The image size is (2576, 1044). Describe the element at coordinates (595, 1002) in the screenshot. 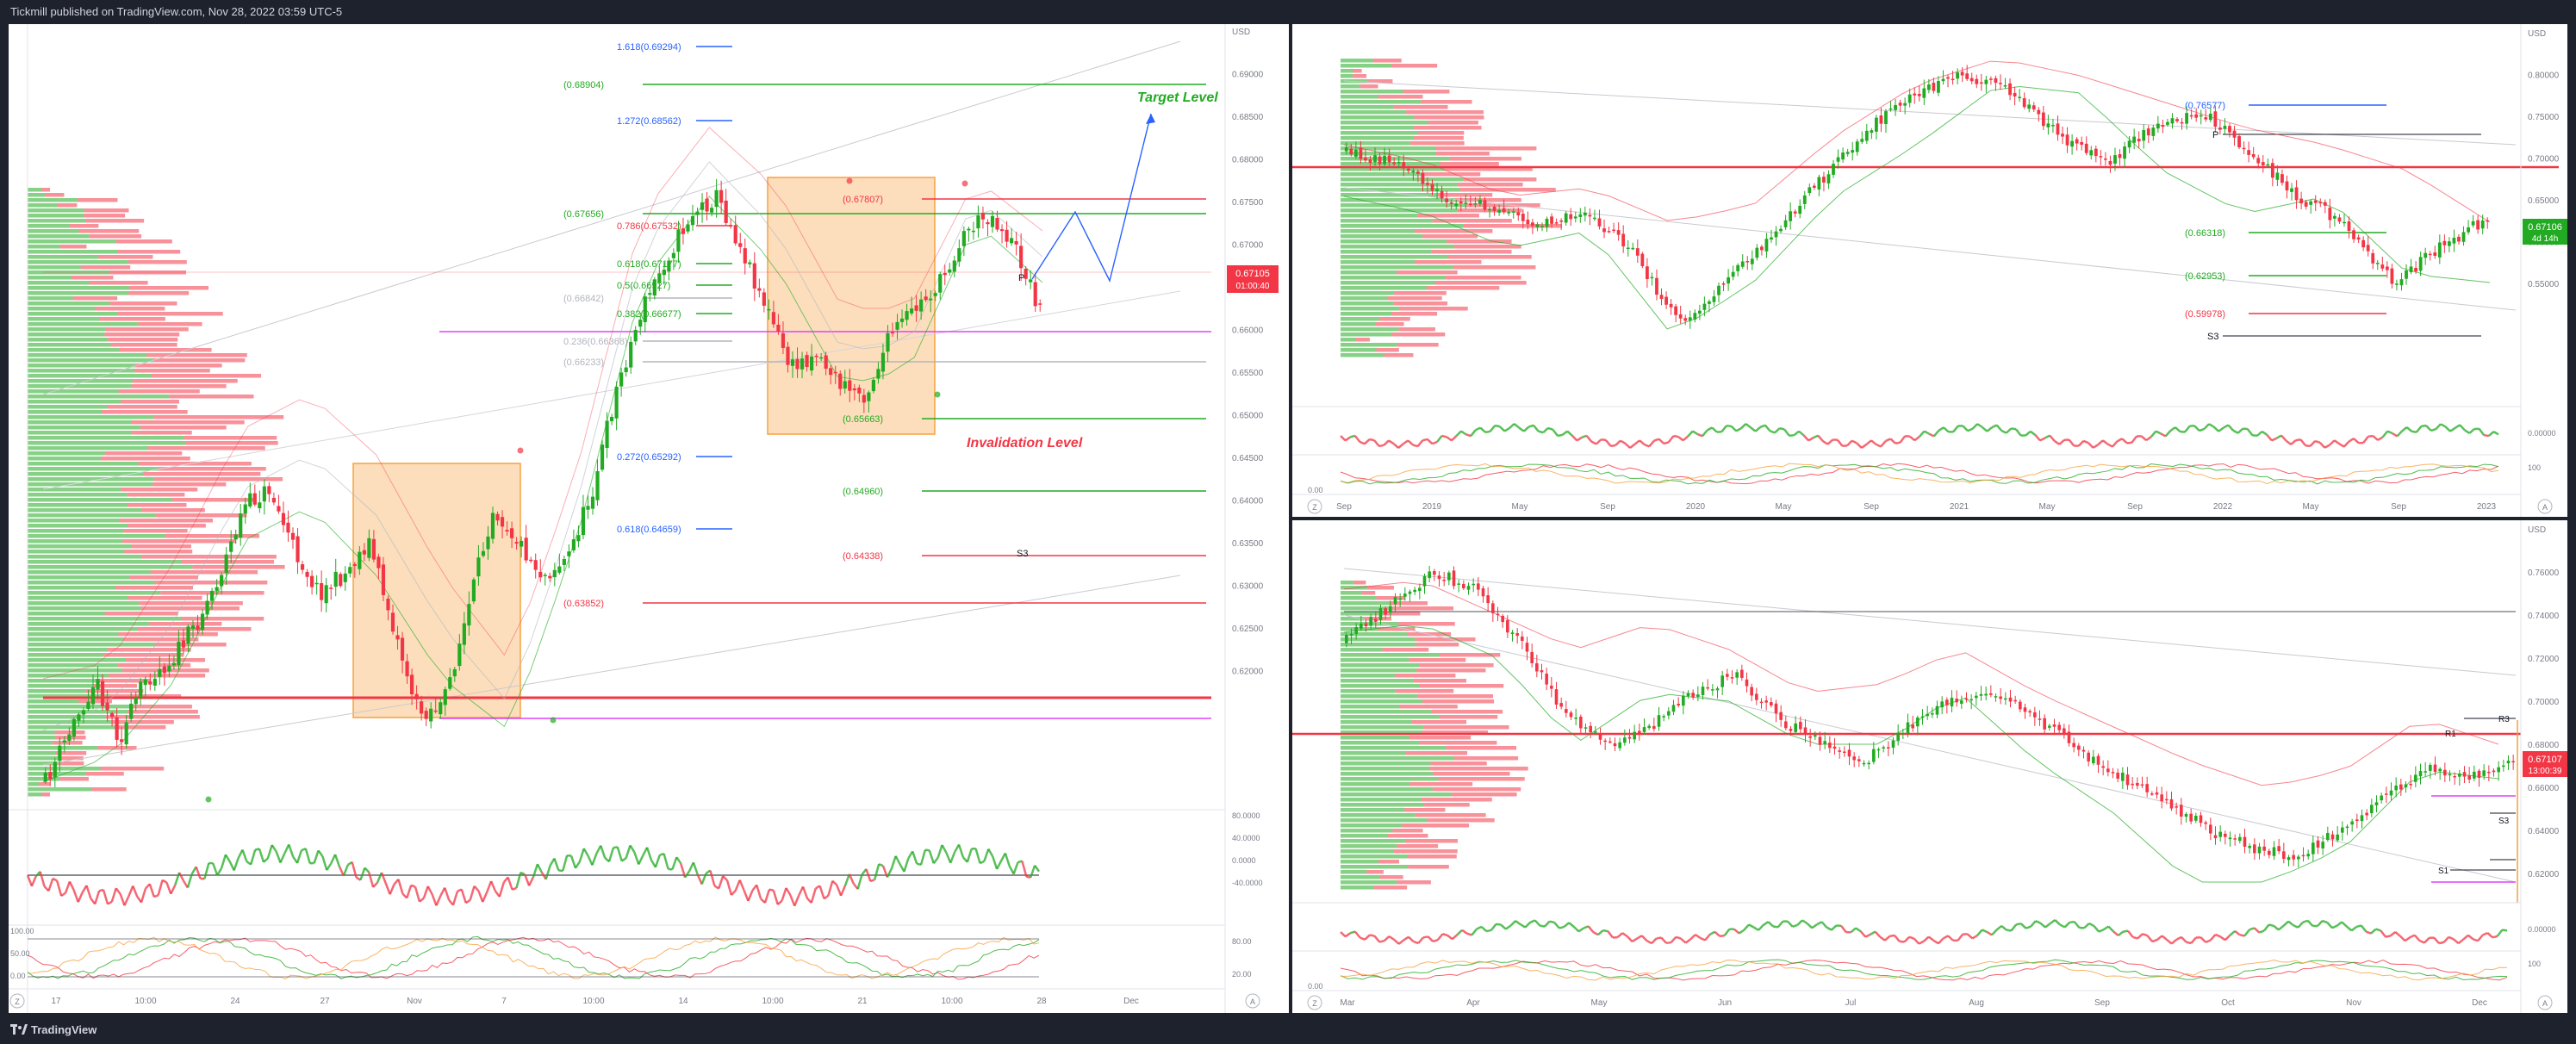

I see `time-axis: 17 10:00 24 27 Nov 7 10:00 14 10:00 21 10:00 28 Dec` at that location.